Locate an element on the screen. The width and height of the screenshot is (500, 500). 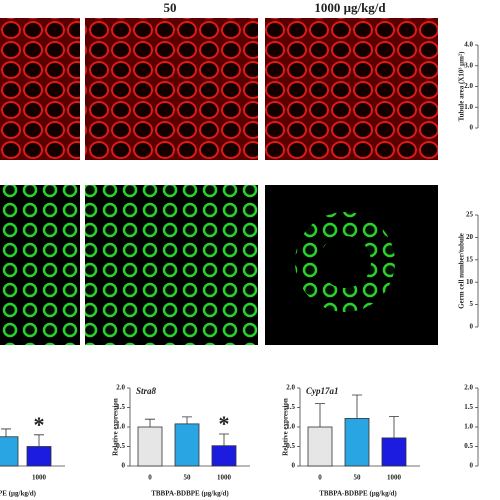
y-tick-label: 15 is located at coordinates (470, 259).